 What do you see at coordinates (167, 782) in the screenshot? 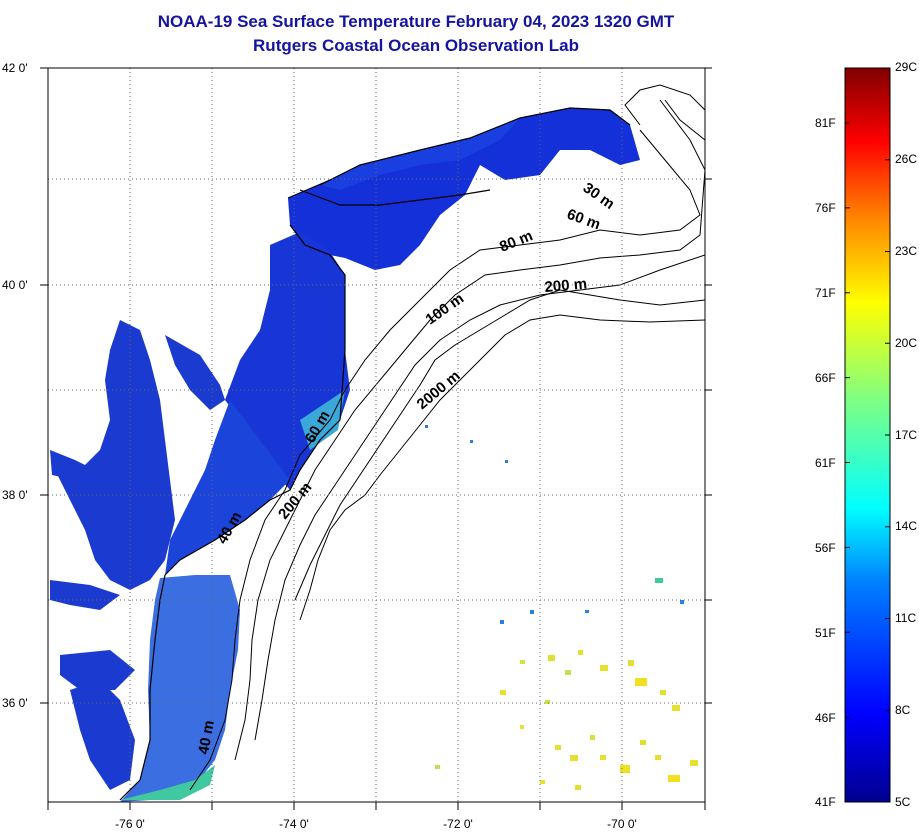
I see `warm-coastal-hatteras` at bounding box center [167, 782].